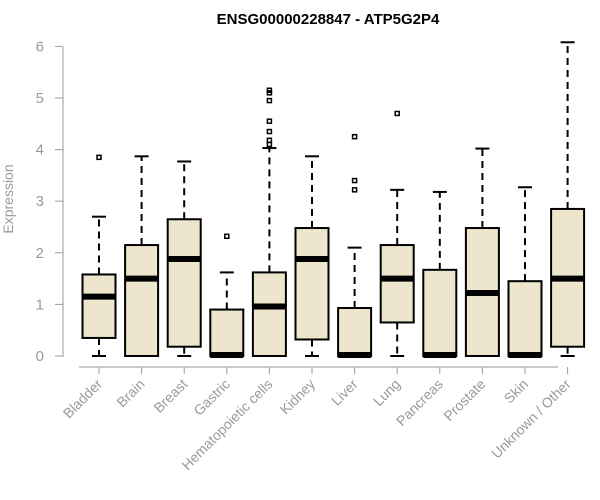 Image resolution: width=600 pixels, height=500 pixels. Describe the element at coordinates (464, 400) in the screenshot. I see `x-tick-label: Prostate` at that location.